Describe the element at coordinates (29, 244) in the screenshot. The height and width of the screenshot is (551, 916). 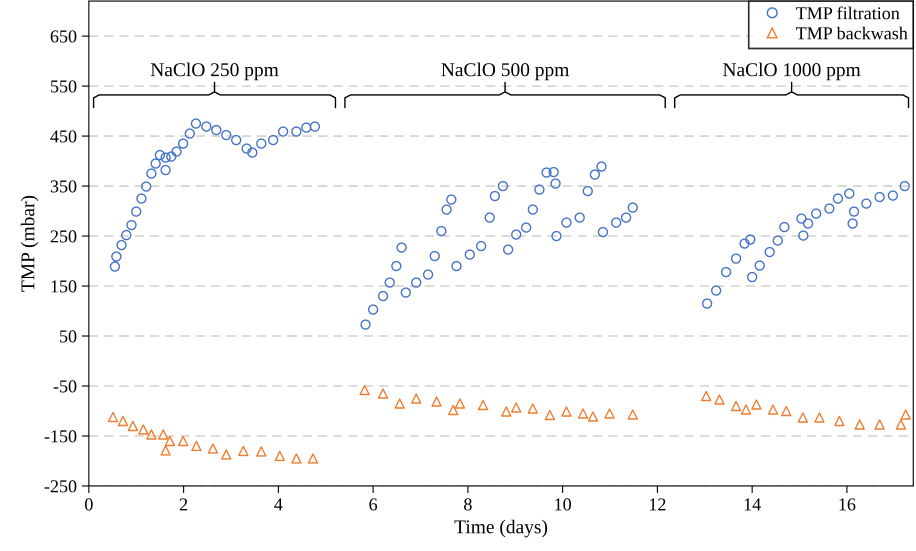
I see `y-axis-title: TMP (mbar)` at that location.